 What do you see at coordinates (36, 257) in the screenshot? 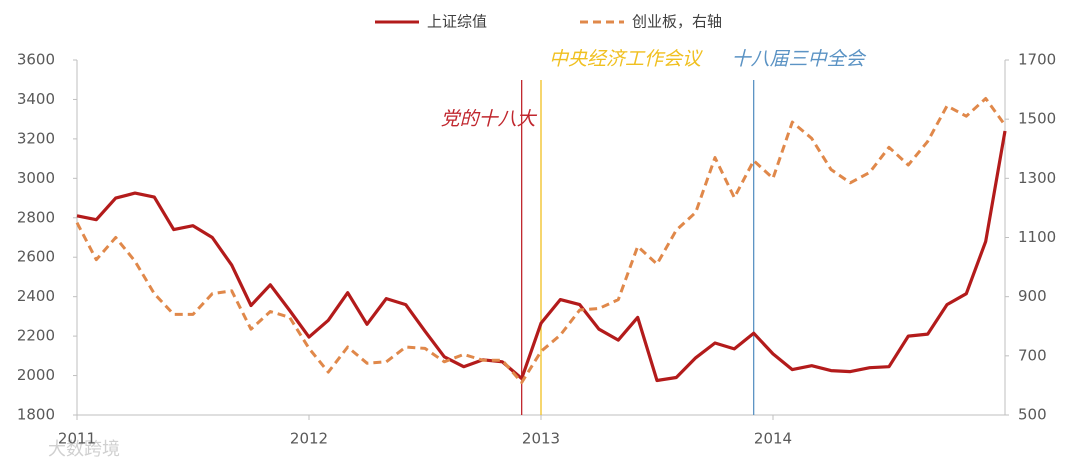
I see `y-tick-label: 2600` at bounding box center [36, 257].